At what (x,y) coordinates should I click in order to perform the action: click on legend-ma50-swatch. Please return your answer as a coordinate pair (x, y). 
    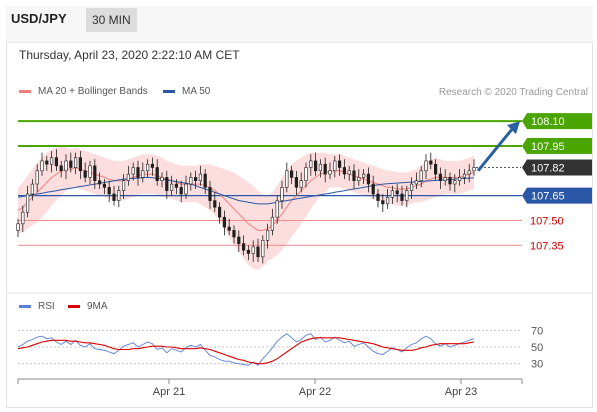
    Looking at the image, I should click on (169, 91).